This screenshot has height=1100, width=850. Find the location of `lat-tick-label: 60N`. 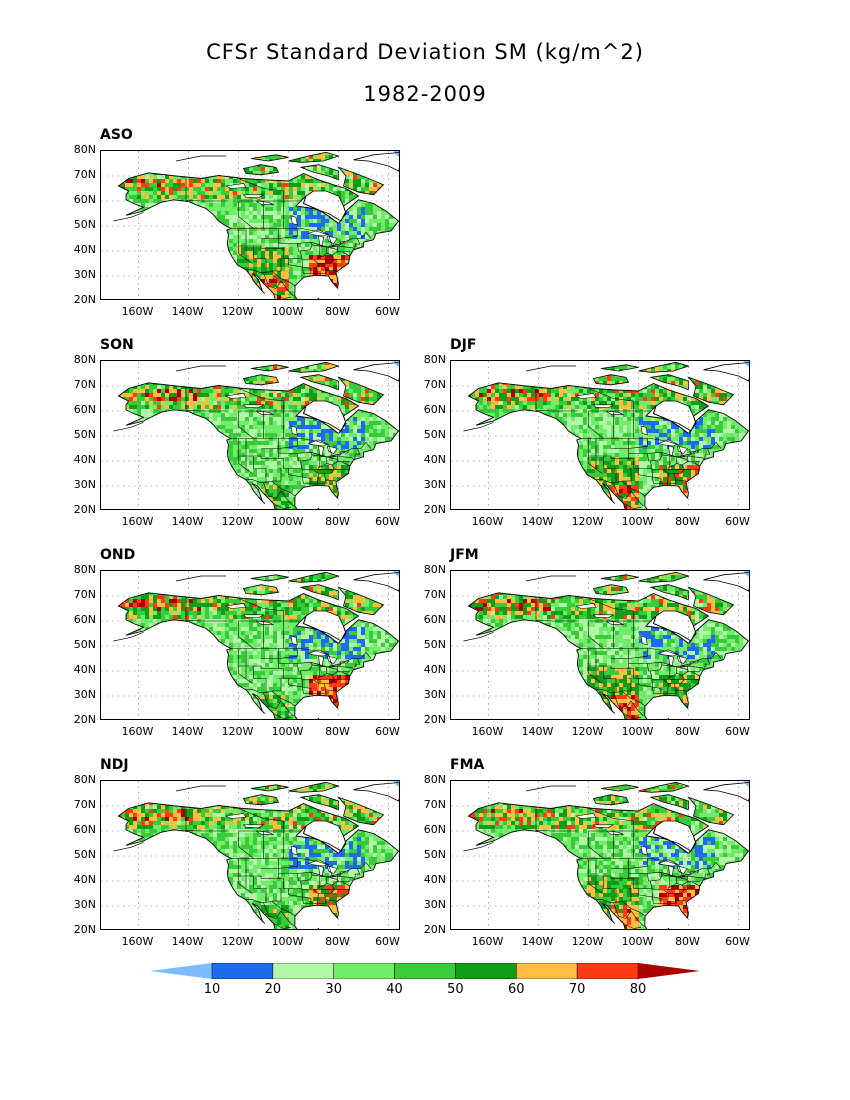

lat-tick-label: 60N is located at coordinates (434, 829).